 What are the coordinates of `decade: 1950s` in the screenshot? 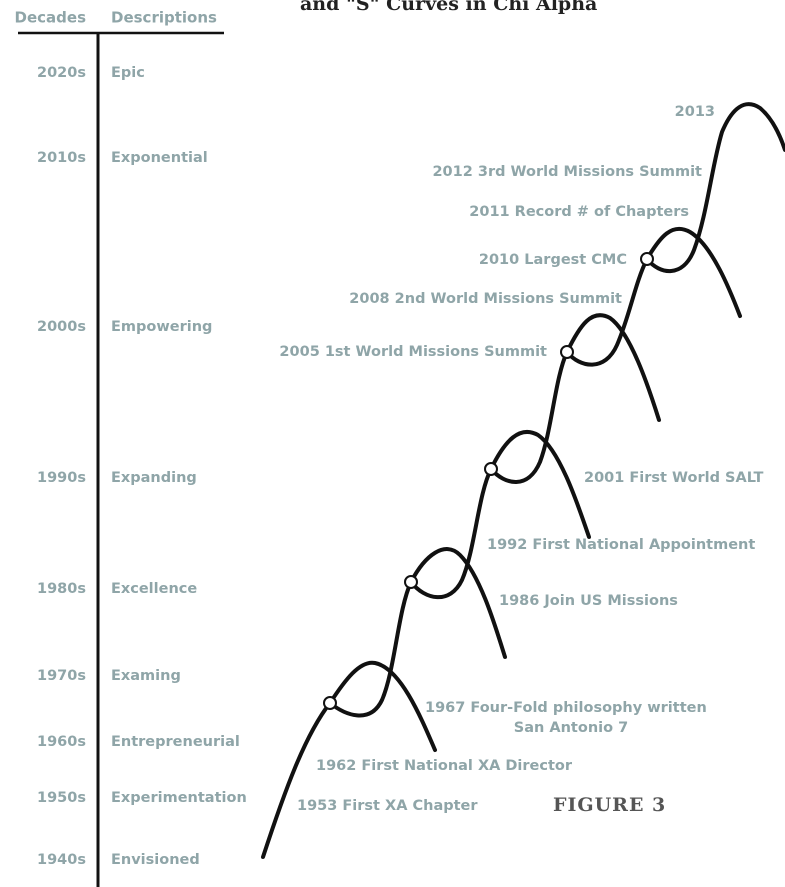 It's located at (61, 798).